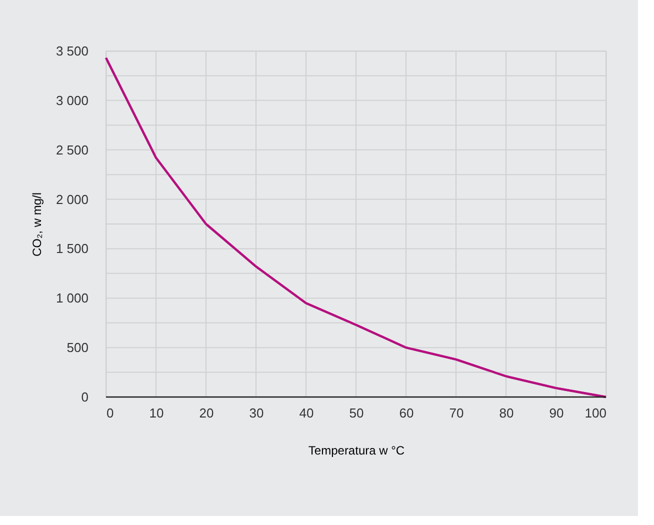  I want to click on x-tick-label: 70, so click(456, 413).